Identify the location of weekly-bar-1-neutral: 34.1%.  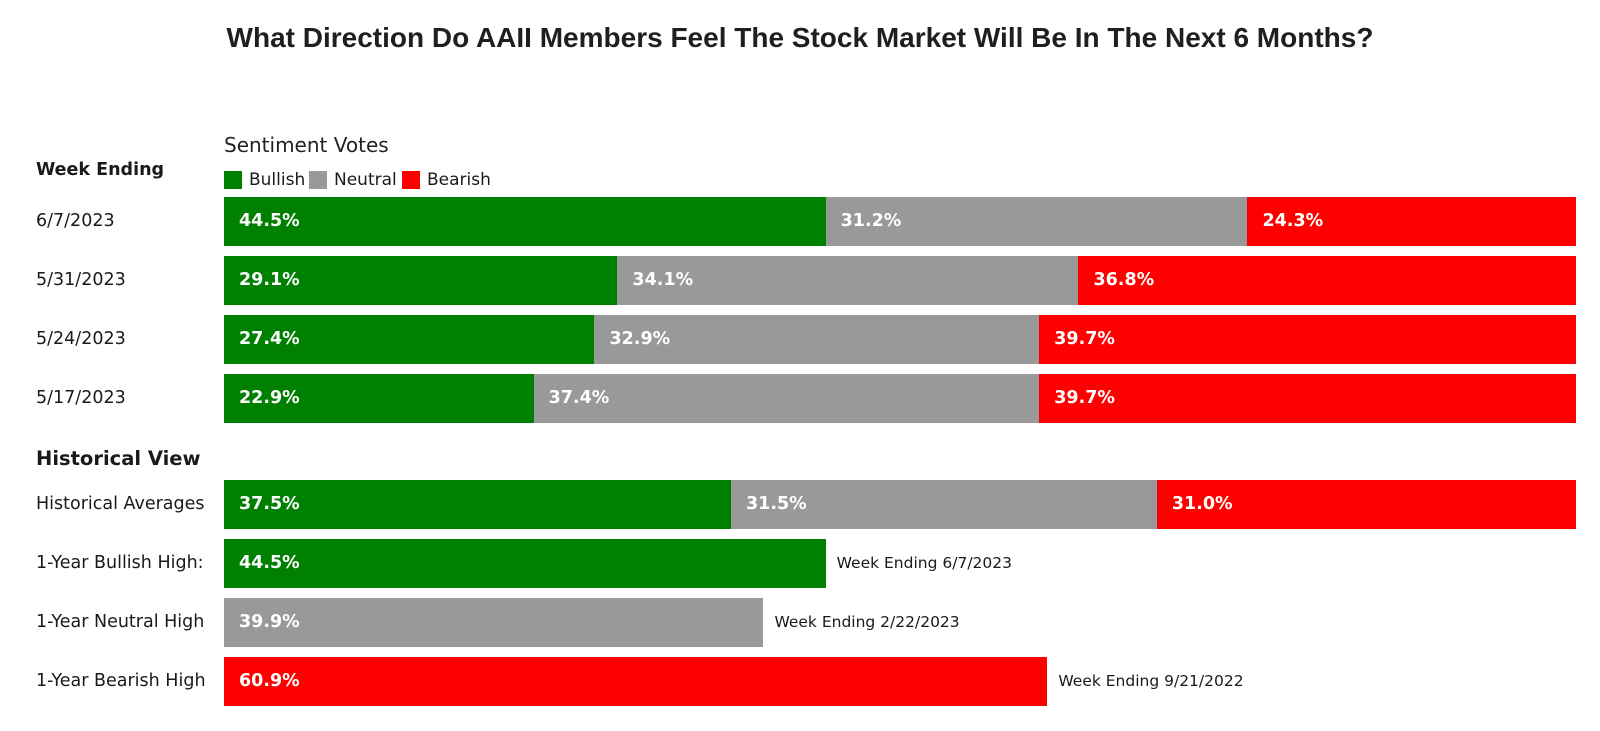
(848, 280).